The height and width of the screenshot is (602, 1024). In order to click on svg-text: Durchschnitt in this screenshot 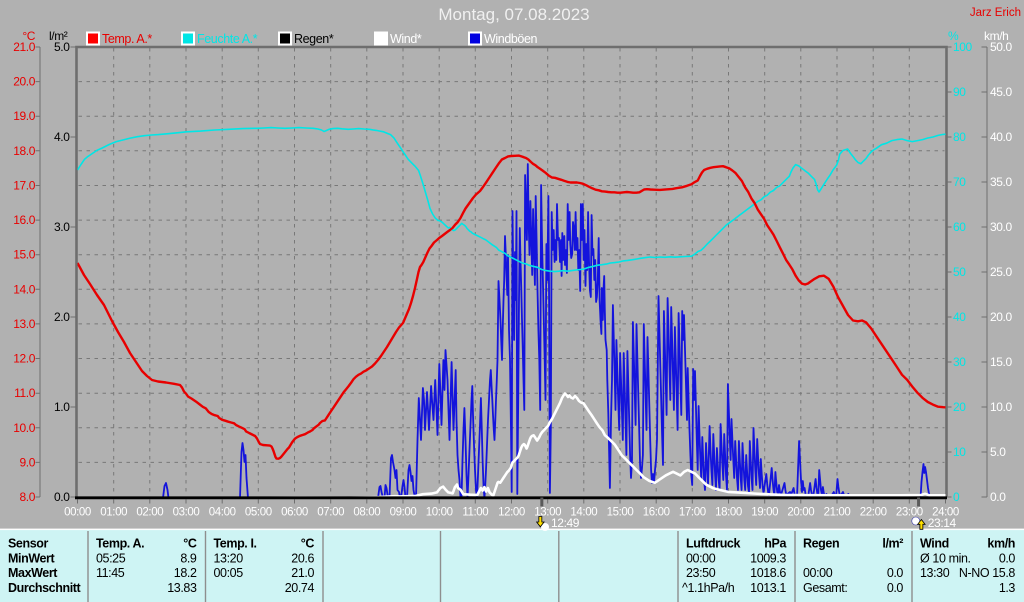, I will do `click(45, 588)`.